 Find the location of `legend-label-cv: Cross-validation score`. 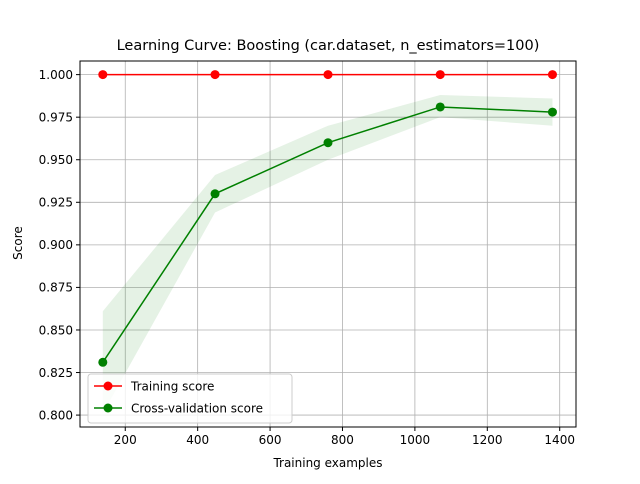

legend-label-cv: Cross-validation score is located at coordinates (197, 409).